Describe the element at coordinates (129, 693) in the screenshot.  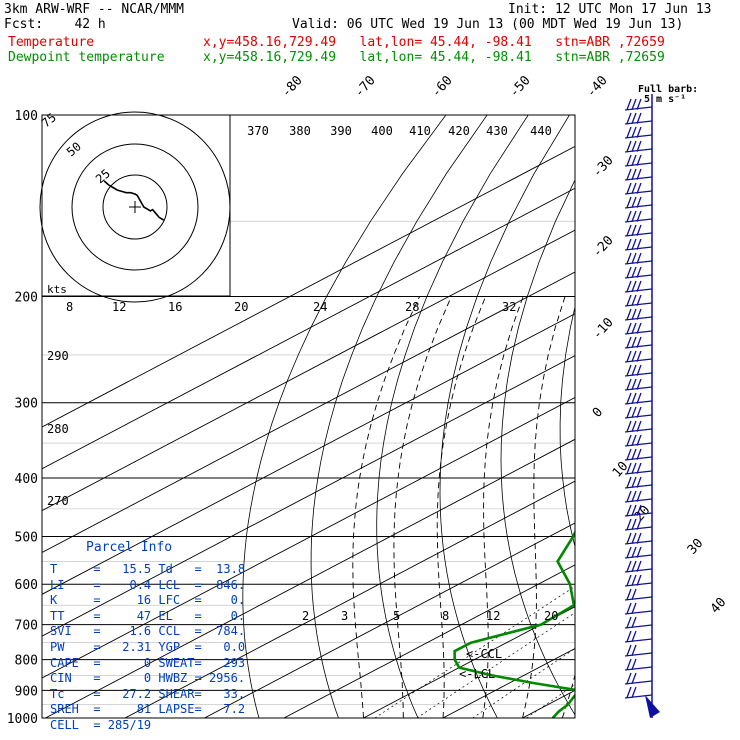
I see `parcel-value: 27.2` at that location.